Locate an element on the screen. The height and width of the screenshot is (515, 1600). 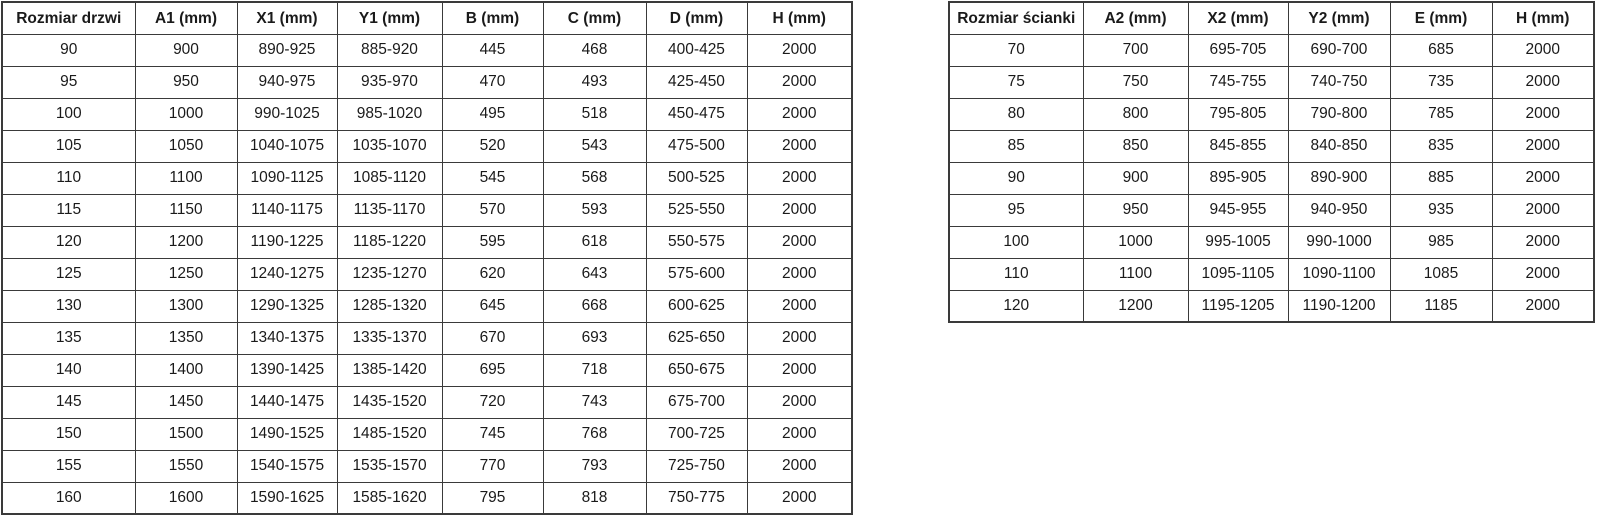
table-cell: 75 is located at coordinates (1016, 82).